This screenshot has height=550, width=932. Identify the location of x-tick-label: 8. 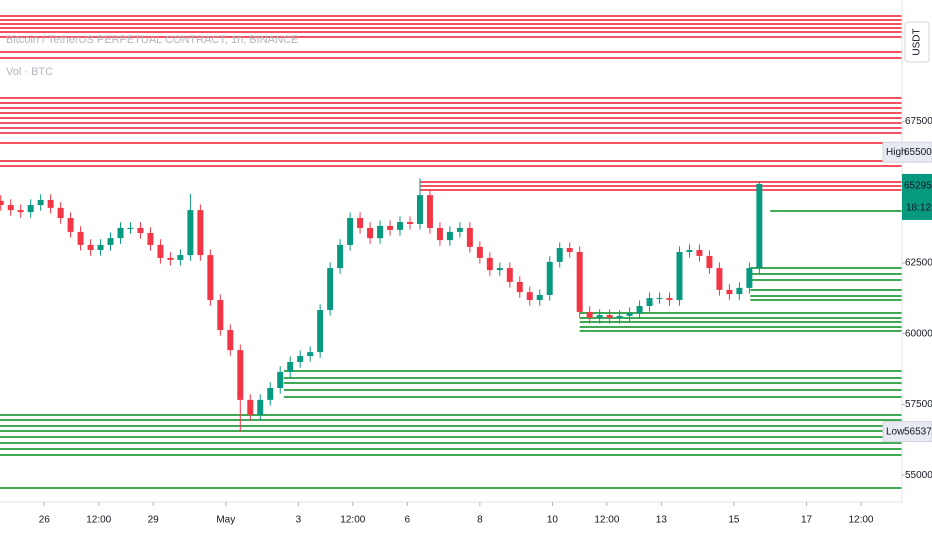
(480, 520).